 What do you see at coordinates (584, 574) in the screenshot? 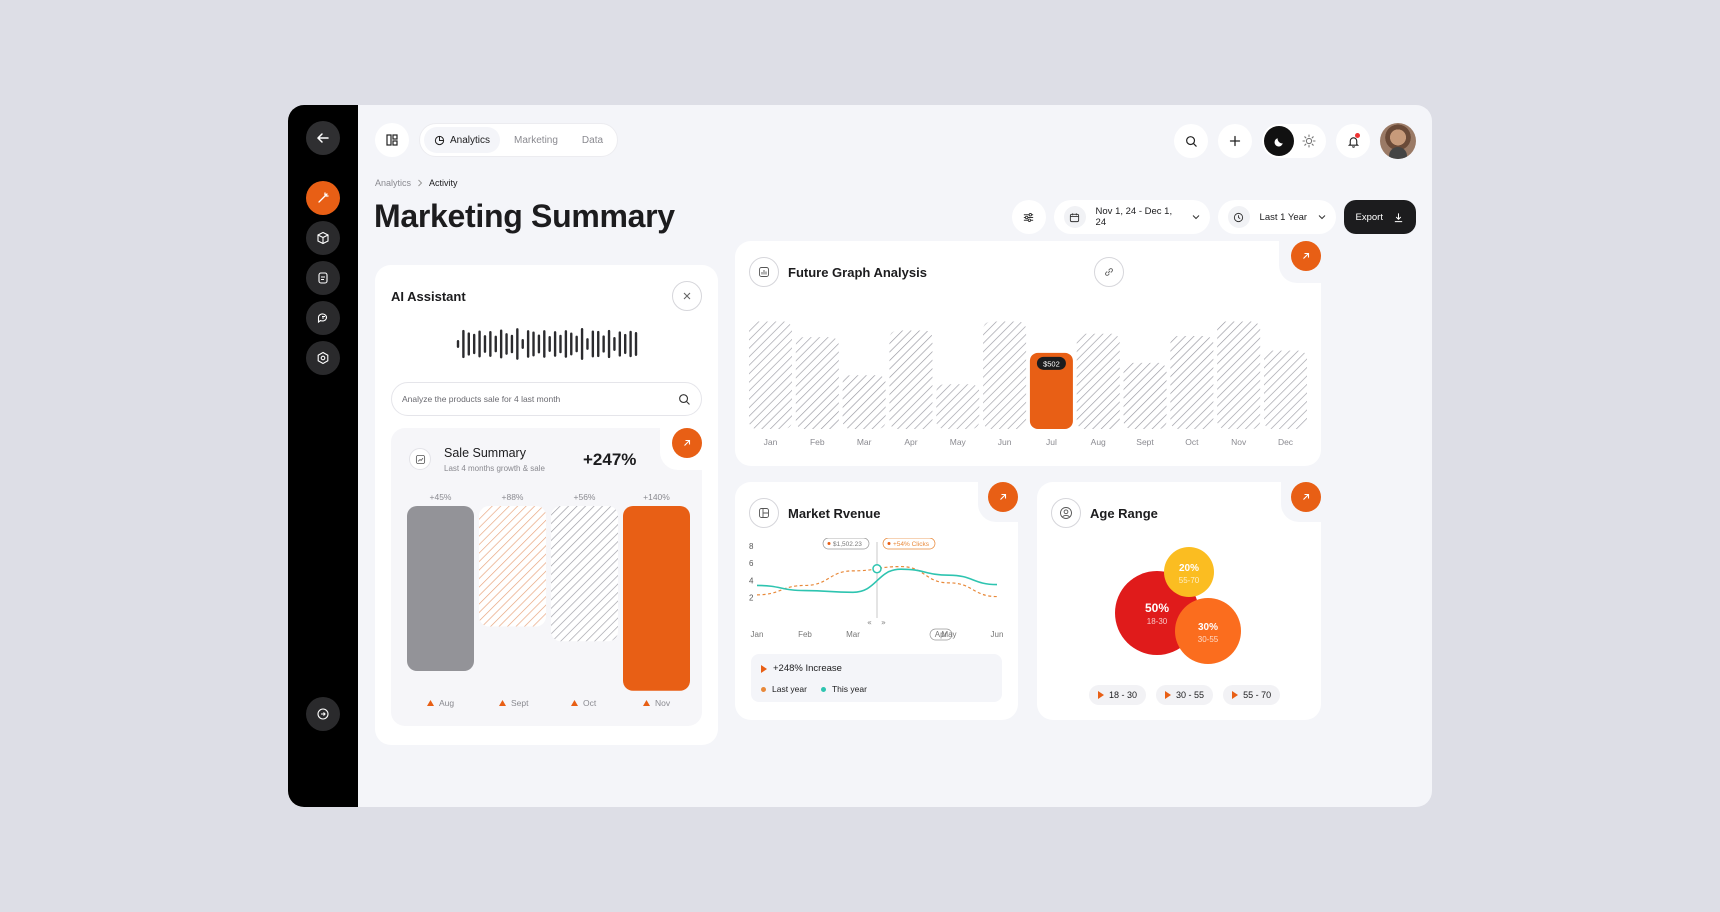
I see `sale-bar-oct` at bounding box center [584, 574].